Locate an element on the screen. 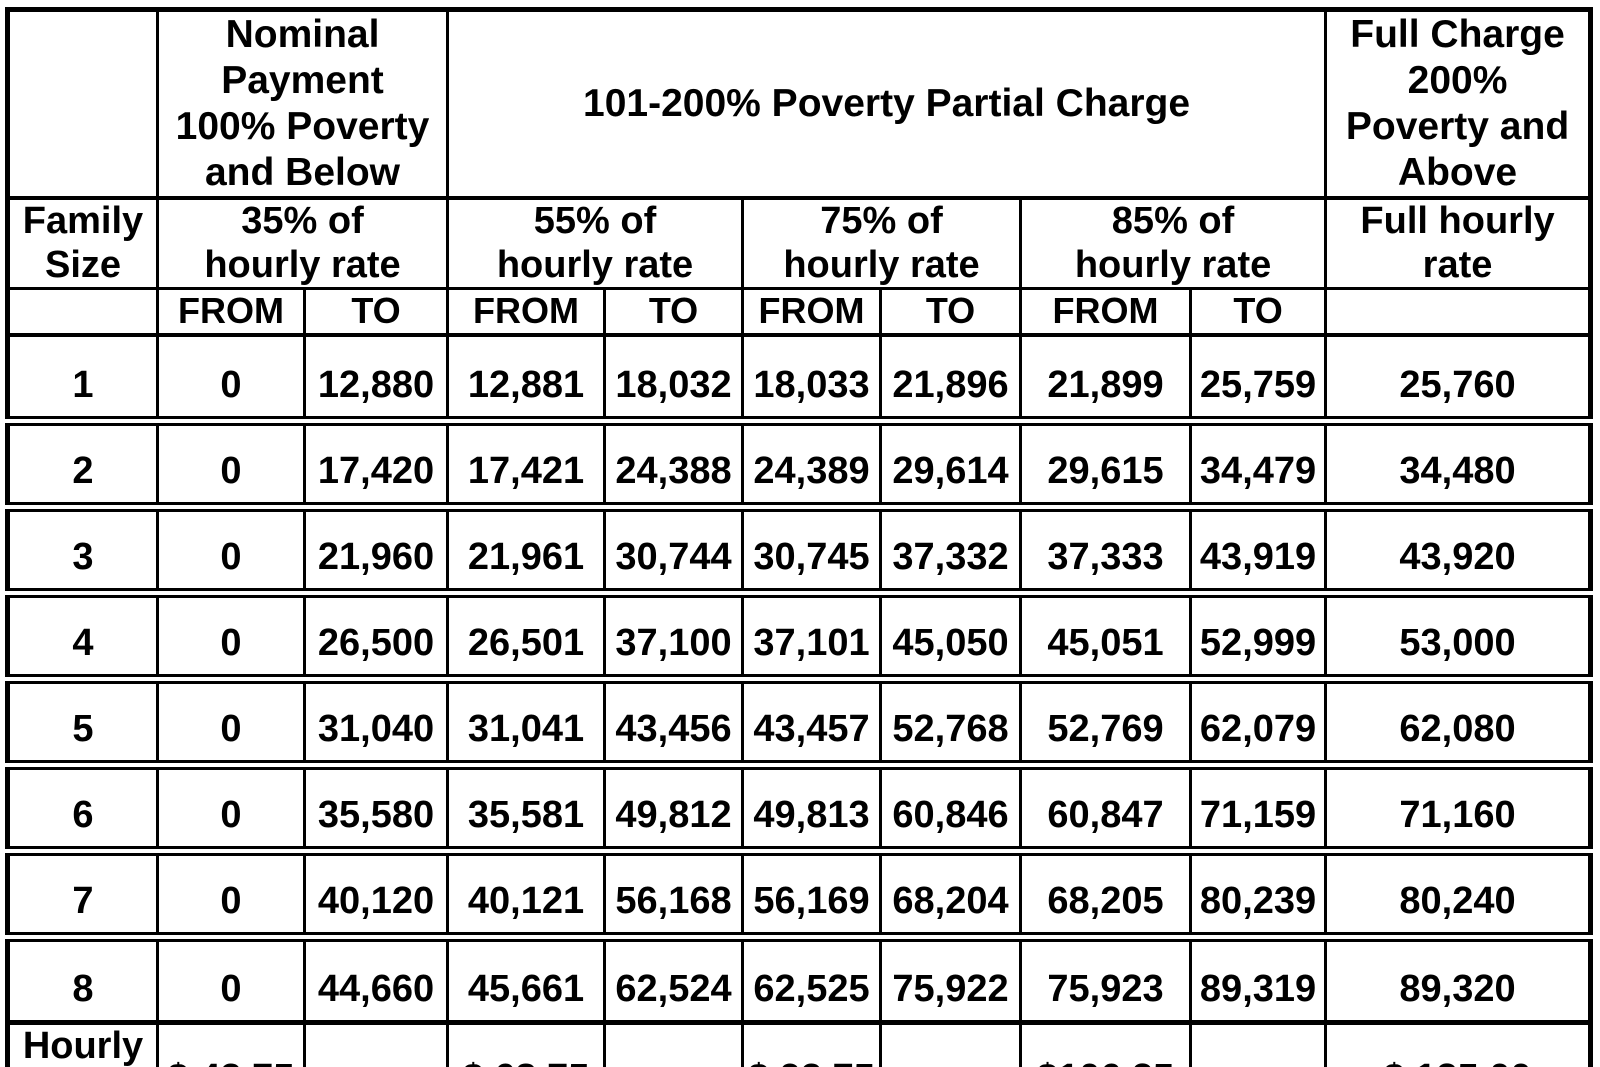 This screenshot has width=1600, height=1067. cell-35-to: 12,880 is located at coordinates (376, 377).